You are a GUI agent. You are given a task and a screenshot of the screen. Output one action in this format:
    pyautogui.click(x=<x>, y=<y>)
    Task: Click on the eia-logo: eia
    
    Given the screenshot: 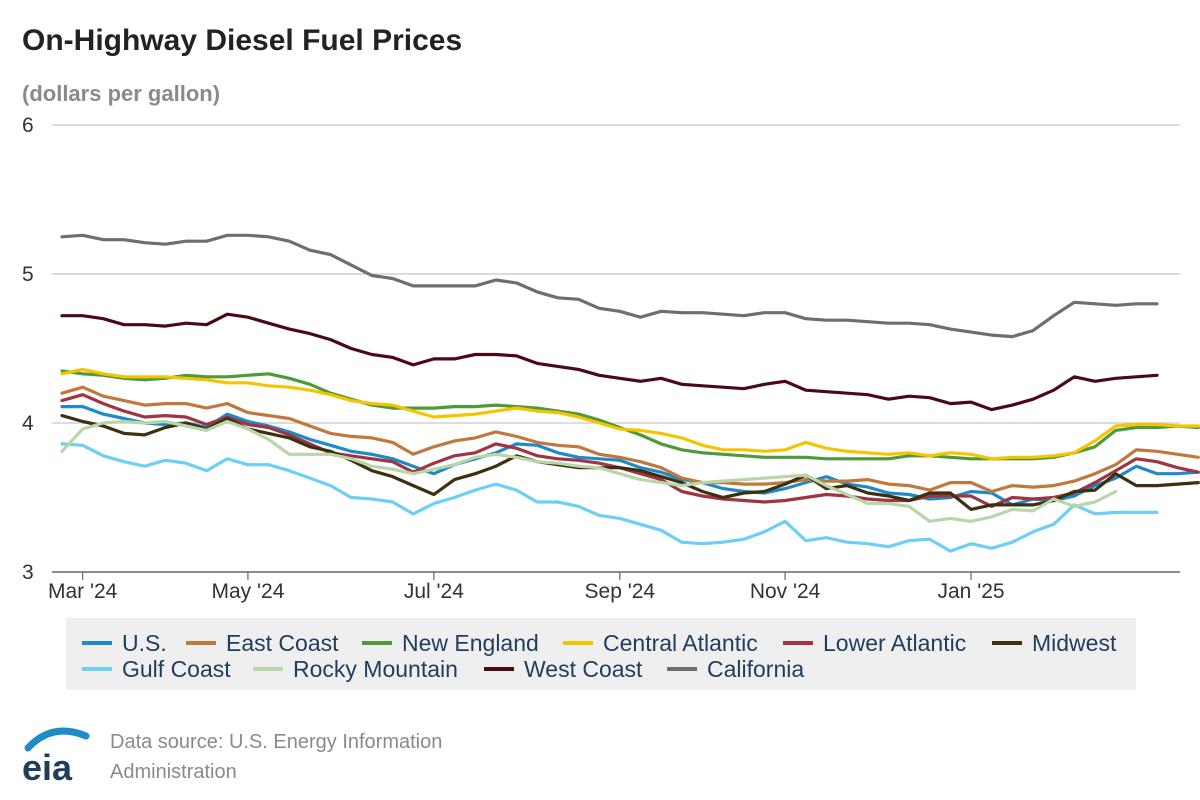 What is the action you would take?
    pyautogui.click(x=56, y=757)
    